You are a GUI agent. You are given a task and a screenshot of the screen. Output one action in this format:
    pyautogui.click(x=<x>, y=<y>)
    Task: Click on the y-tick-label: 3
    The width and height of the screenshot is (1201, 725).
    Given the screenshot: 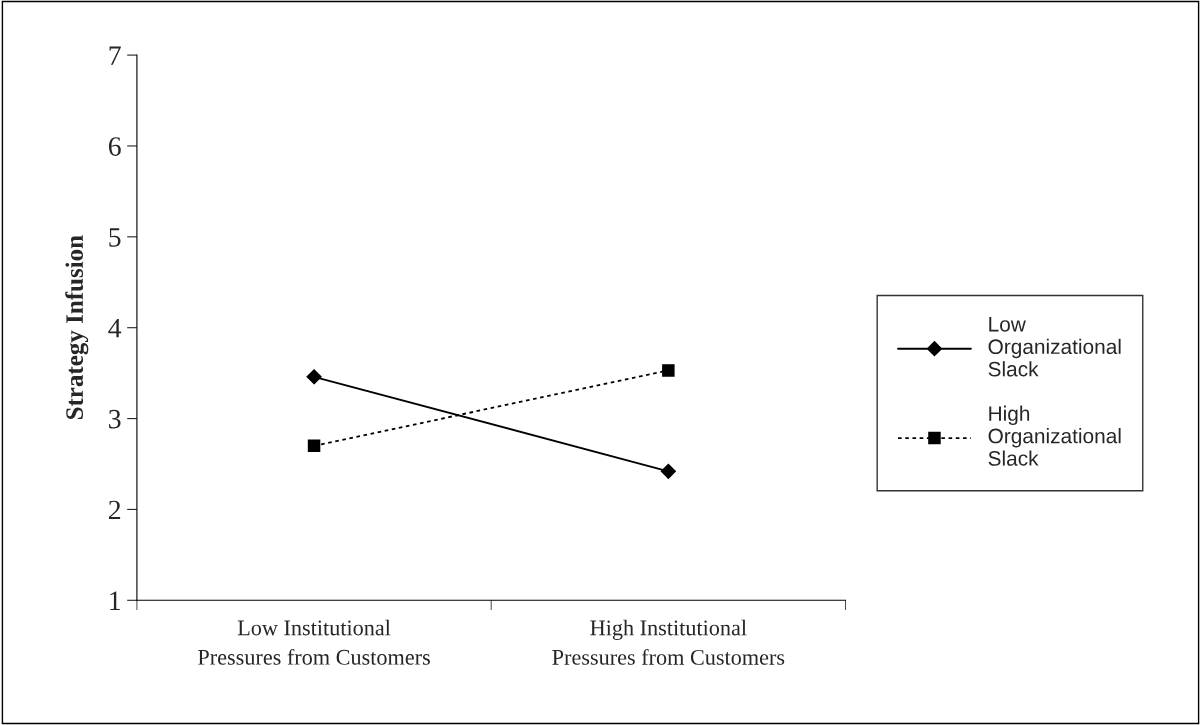 What is the action you would take?
    pyautogui.click(x=115, y=419)
    